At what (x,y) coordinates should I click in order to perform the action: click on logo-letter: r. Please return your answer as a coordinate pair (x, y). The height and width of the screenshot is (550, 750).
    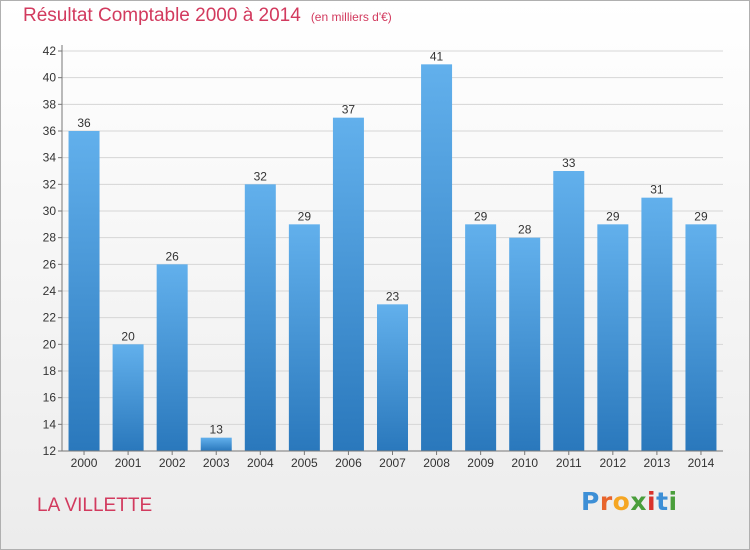
    Looking at the image, I should click on (606, 501).